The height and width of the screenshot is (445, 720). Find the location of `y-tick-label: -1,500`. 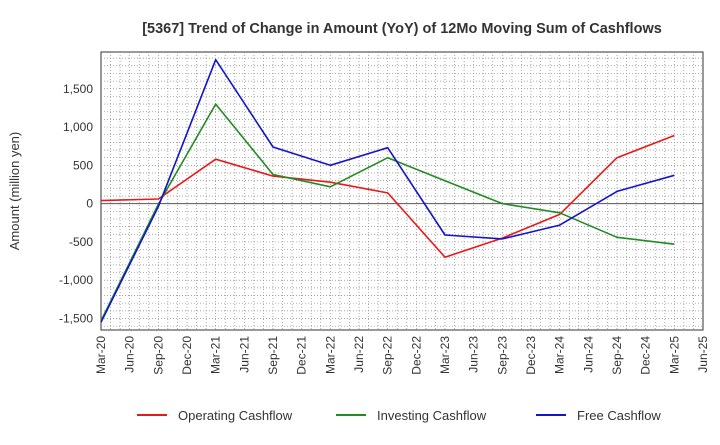

y-tick-label: -1,500 is located at coordinates (76, 319).